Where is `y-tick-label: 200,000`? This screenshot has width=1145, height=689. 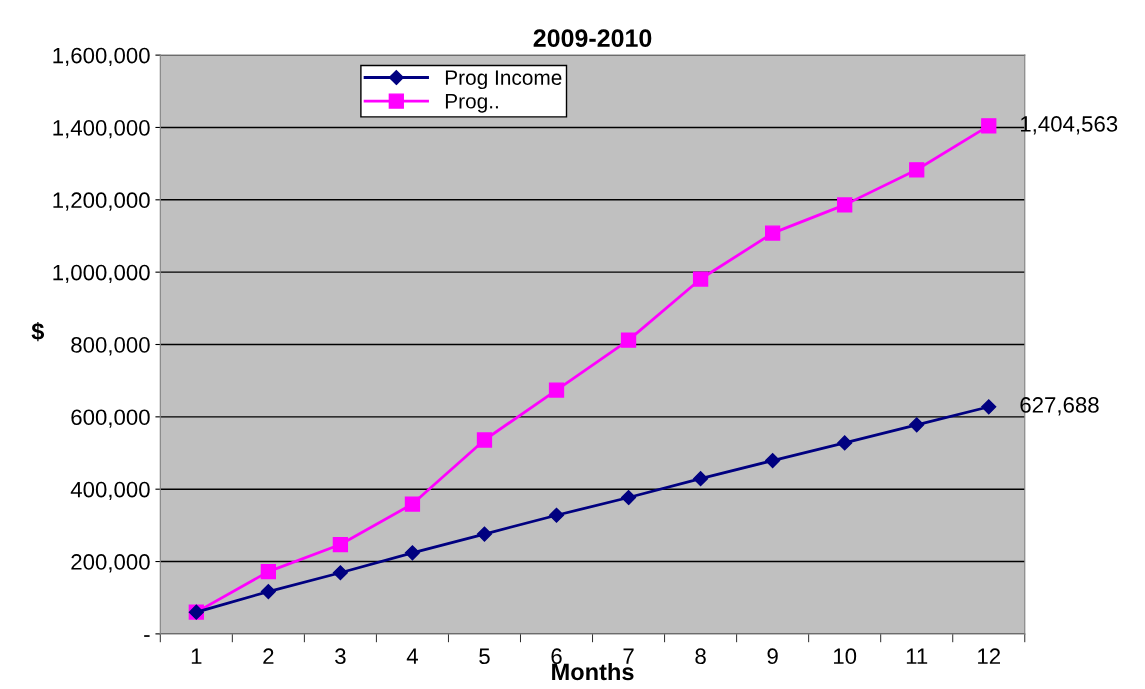 y-tick-label: 200,000 is located at coordinates (110, 563).